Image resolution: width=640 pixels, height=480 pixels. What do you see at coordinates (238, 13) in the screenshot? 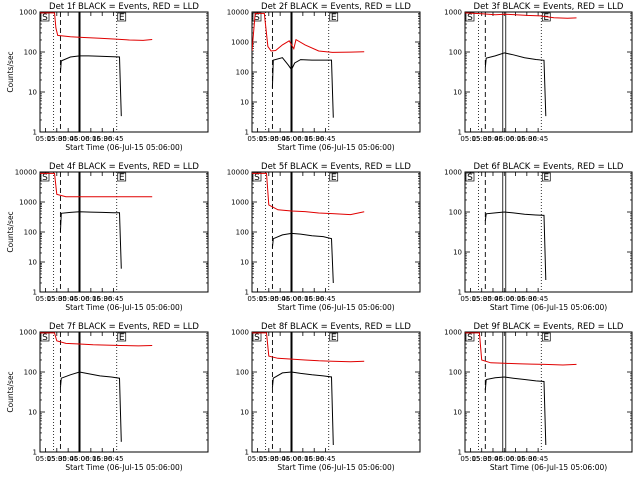
I see `y-tick-label: 10000` at bounding box center [238, 13].